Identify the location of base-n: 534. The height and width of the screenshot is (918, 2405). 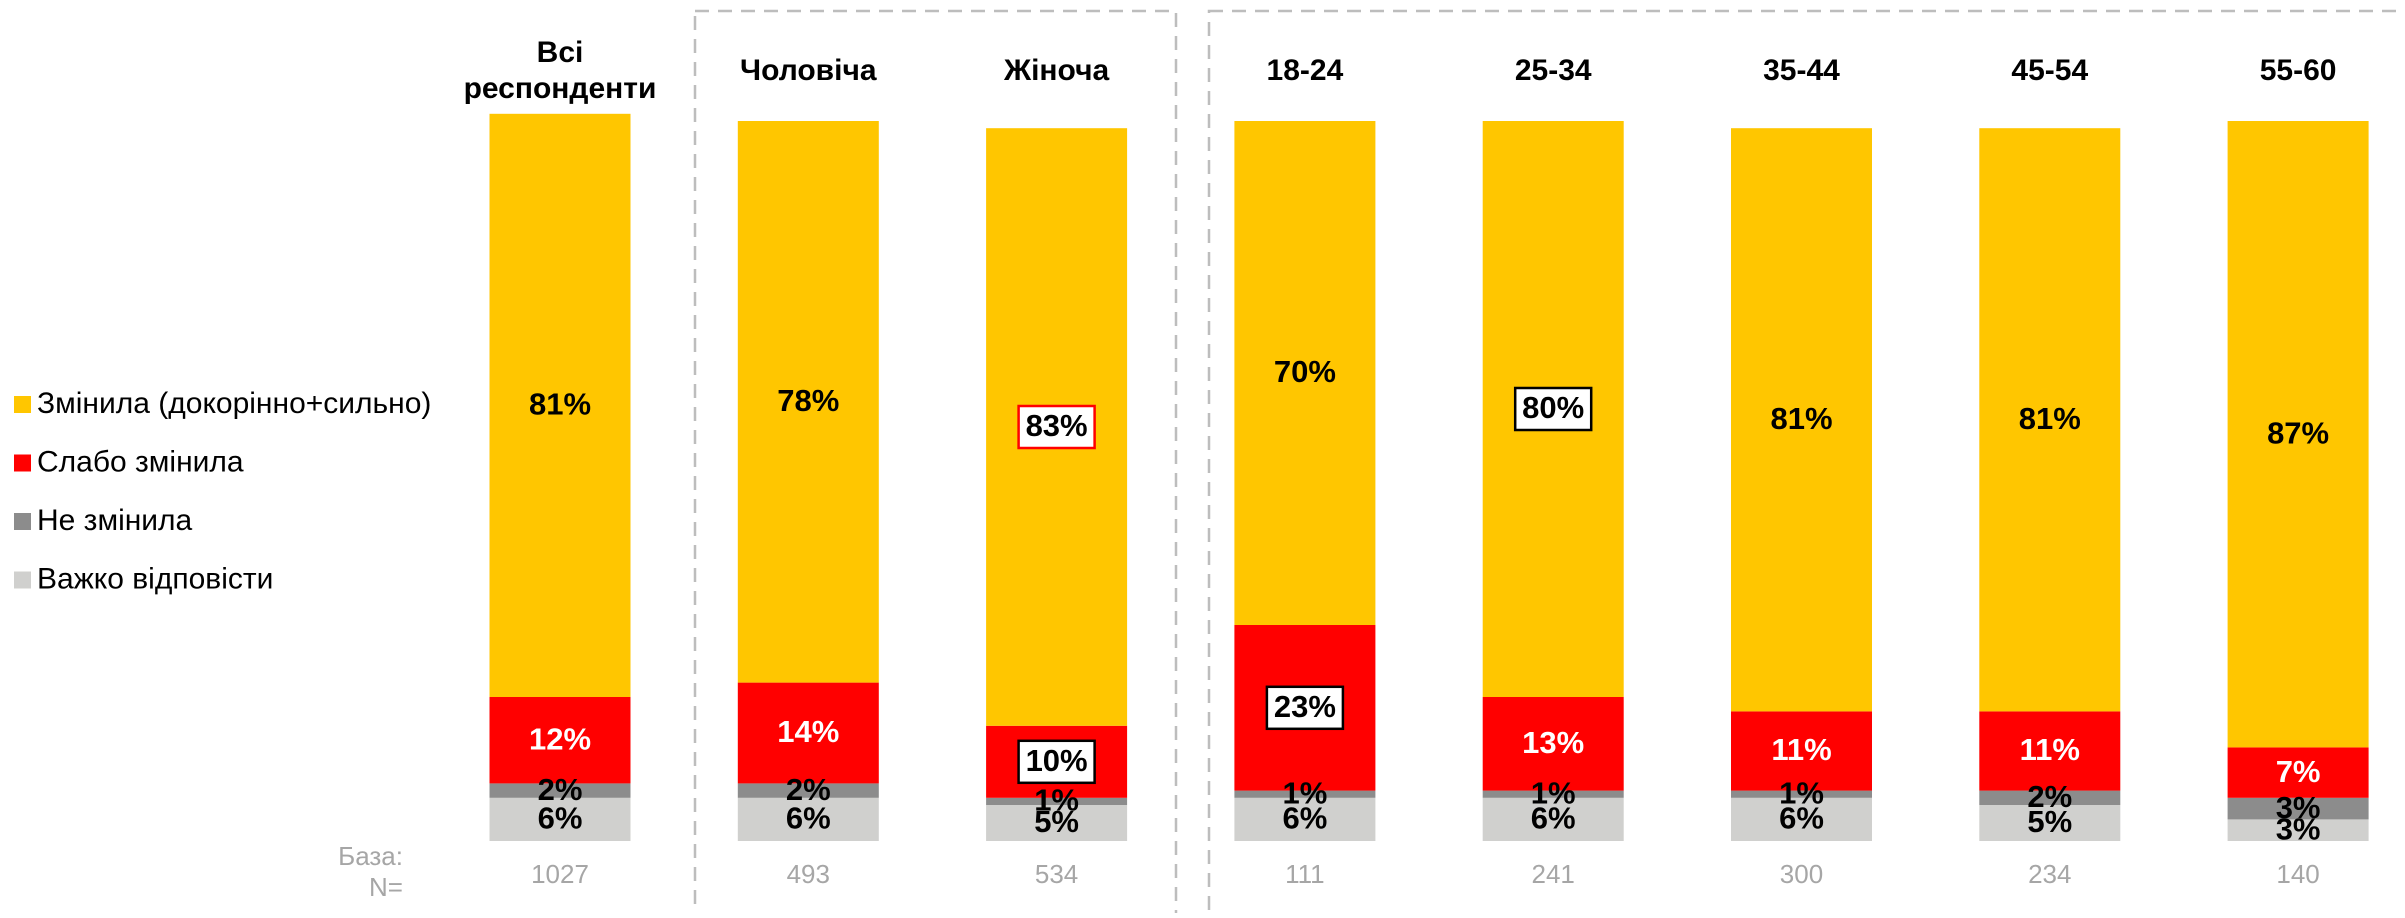
(1056, 874).